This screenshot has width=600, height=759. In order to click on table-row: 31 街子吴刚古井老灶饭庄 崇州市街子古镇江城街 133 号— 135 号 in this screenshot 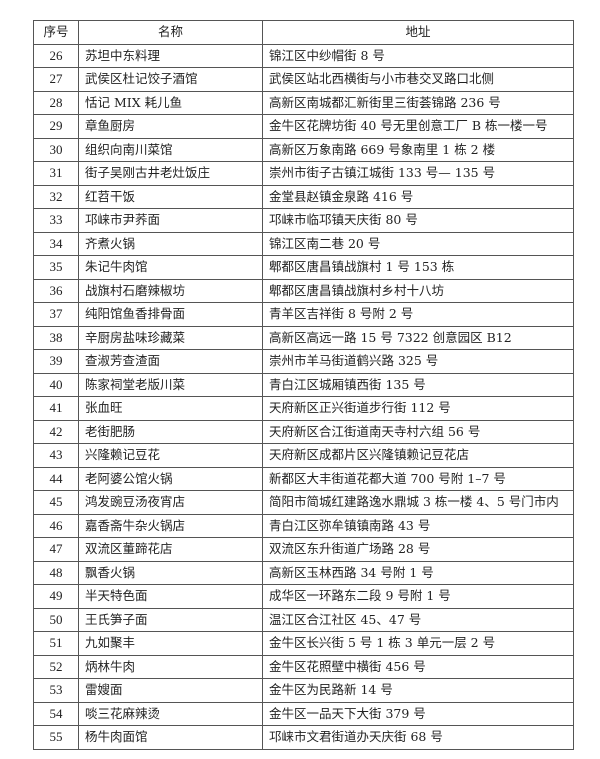, I will do `click(303, 173)`.